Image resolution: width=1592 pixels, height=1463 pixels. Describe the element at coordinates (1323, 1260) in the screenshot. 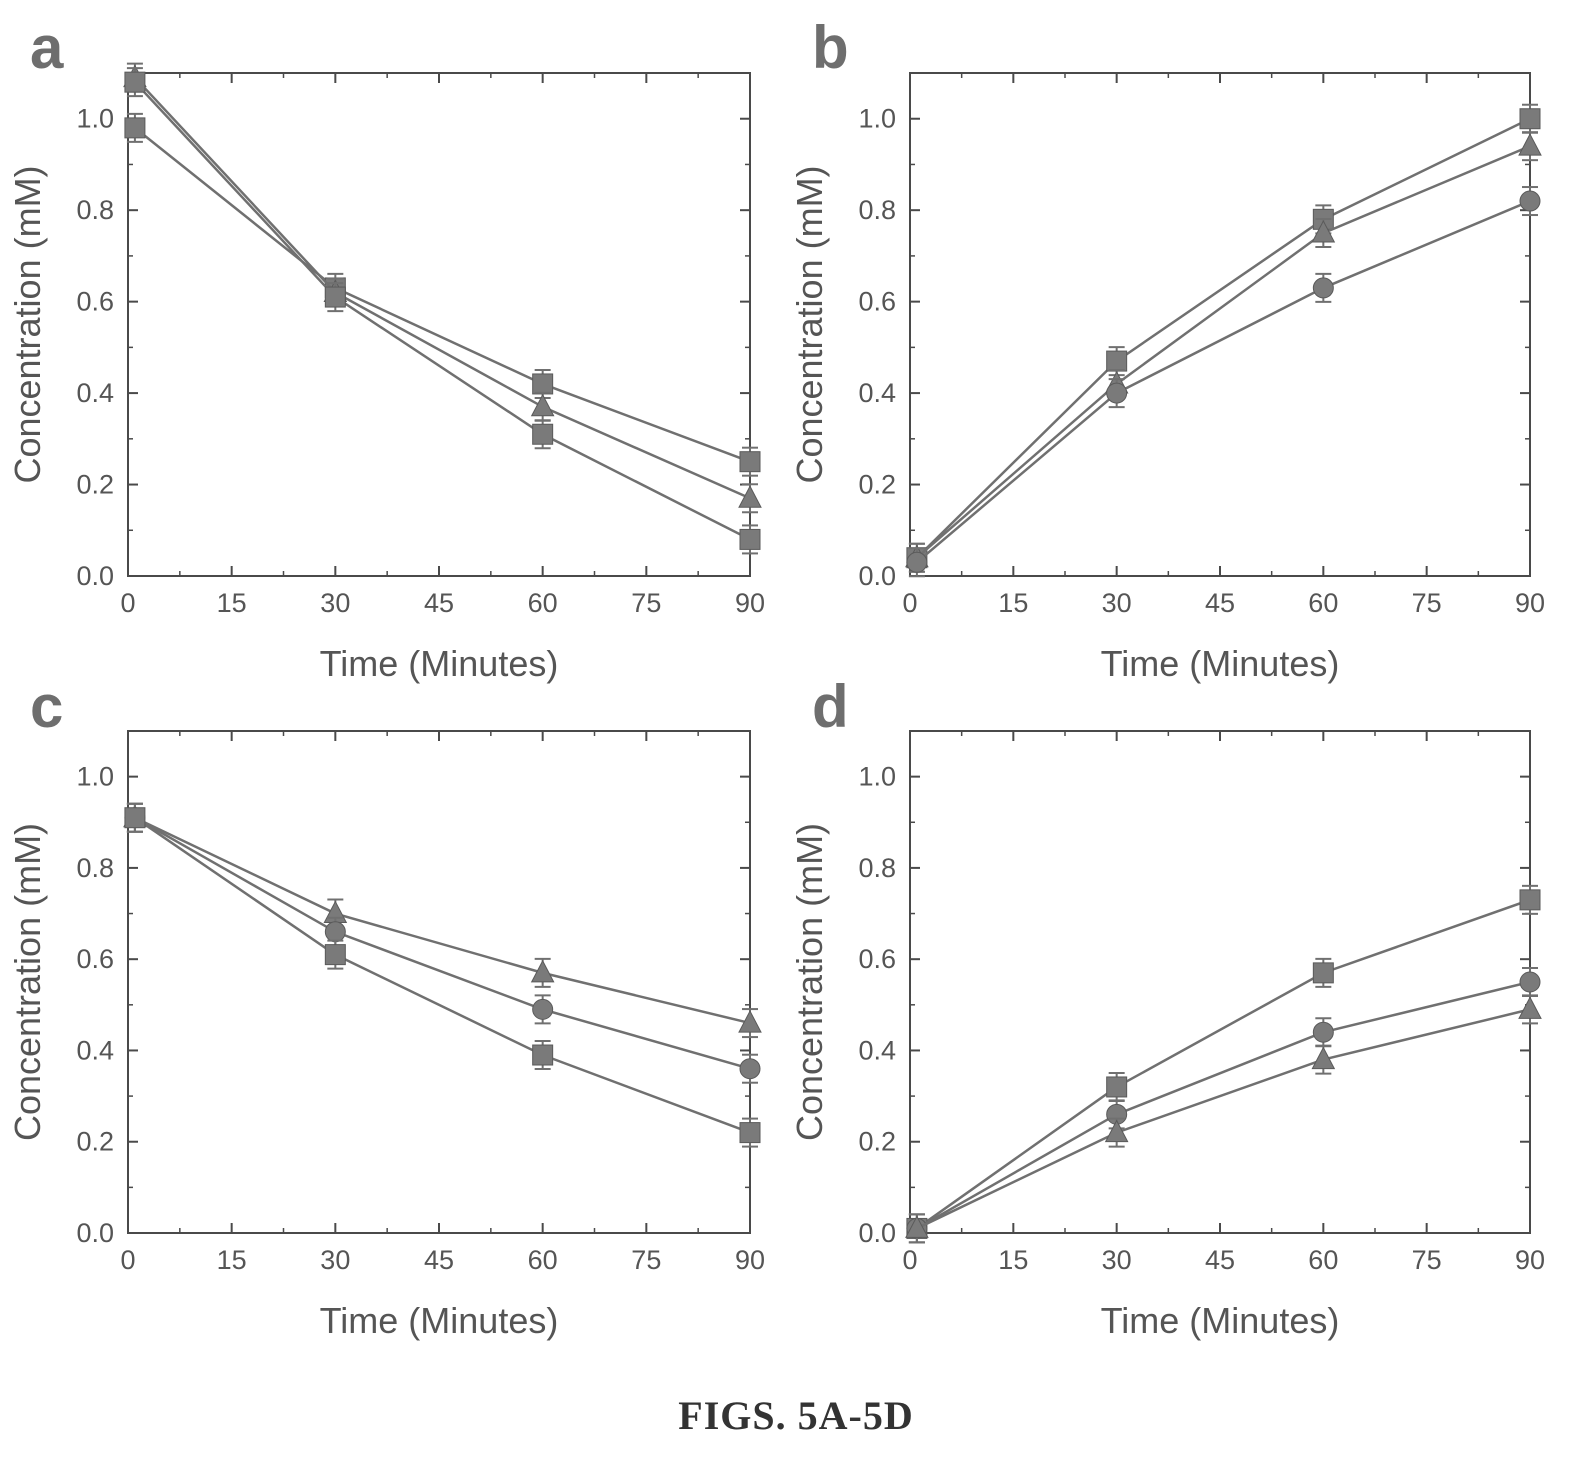

I see `x-tick-label: 60` at that location.